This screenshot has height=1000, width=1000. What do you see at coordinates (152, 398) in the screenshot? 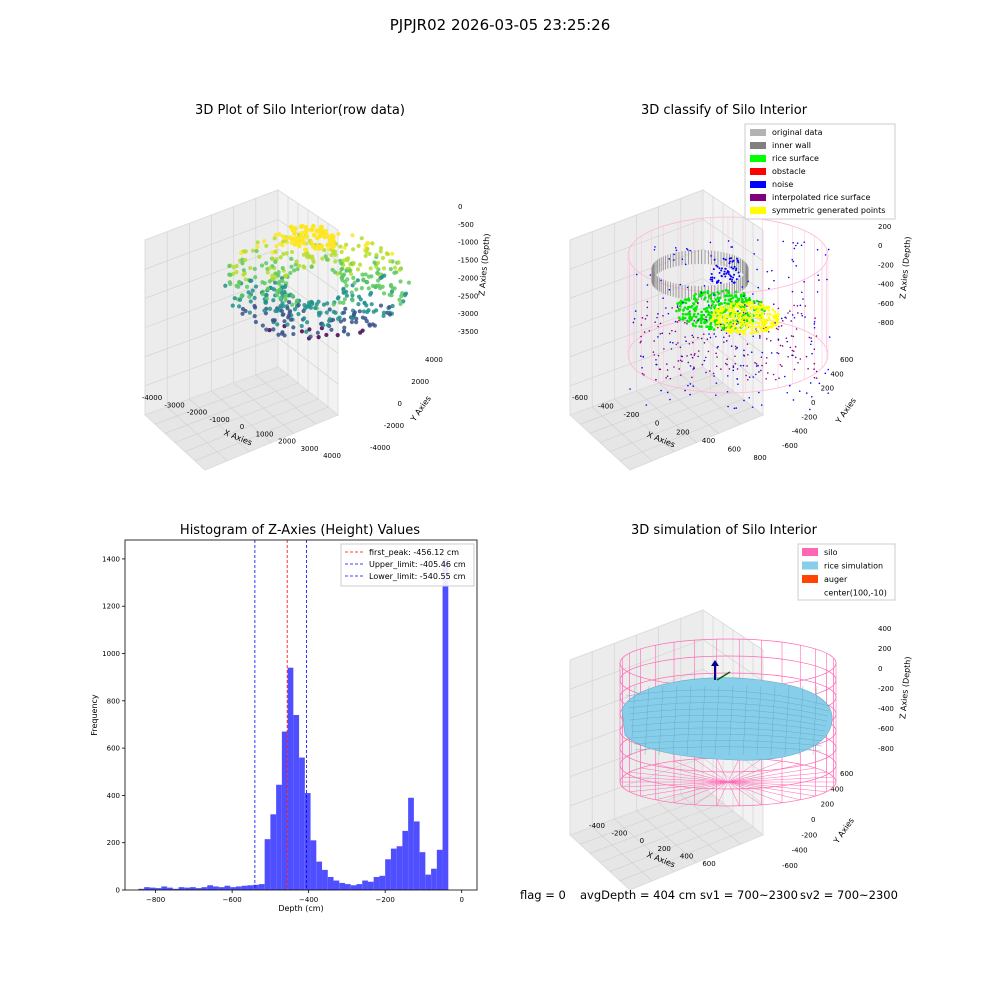
I see `raw-x-tick-label: -4000` at bounding box center [152, 398].